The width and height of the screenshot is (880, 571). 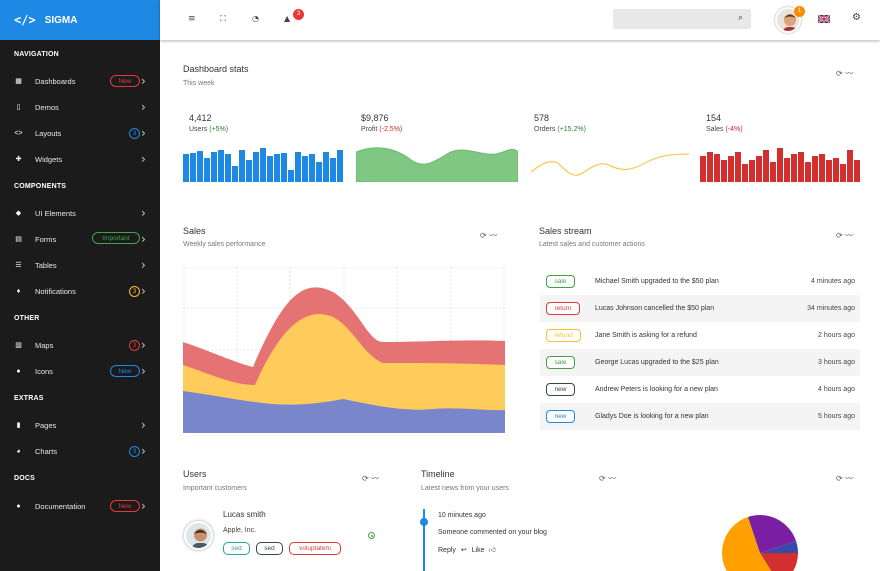 I want to click on reply-link: Reply, so click(x=447, y=550).